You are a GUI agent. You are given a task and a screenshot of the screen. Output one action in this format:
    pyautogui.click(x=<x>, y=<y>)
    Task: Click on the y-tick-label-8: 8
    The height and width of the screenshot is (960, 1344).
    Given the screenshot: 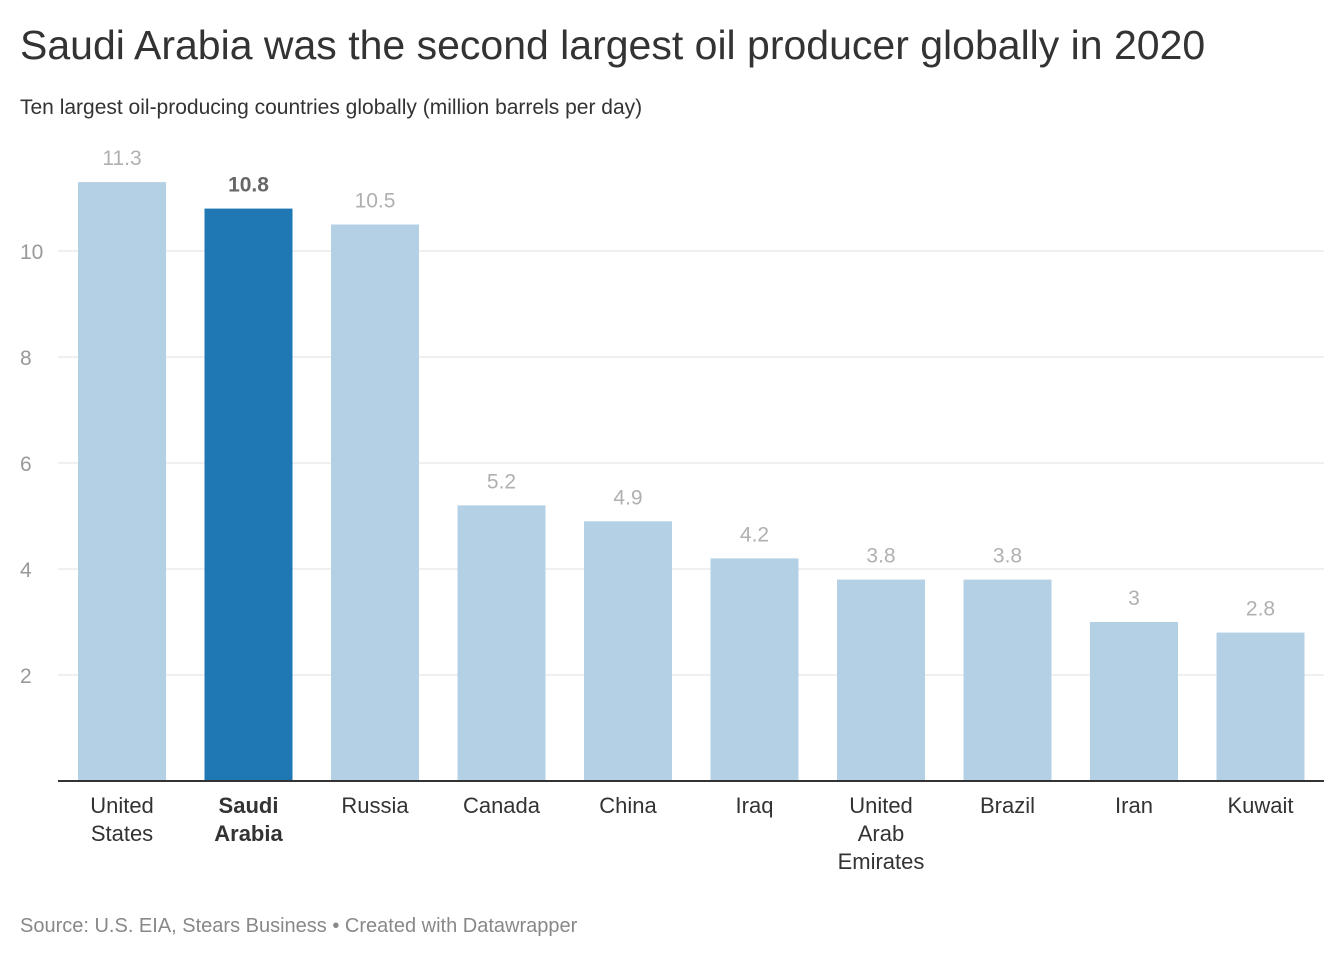 What is the action you would take?
    pyautogui.click(x=26, y=358)
    